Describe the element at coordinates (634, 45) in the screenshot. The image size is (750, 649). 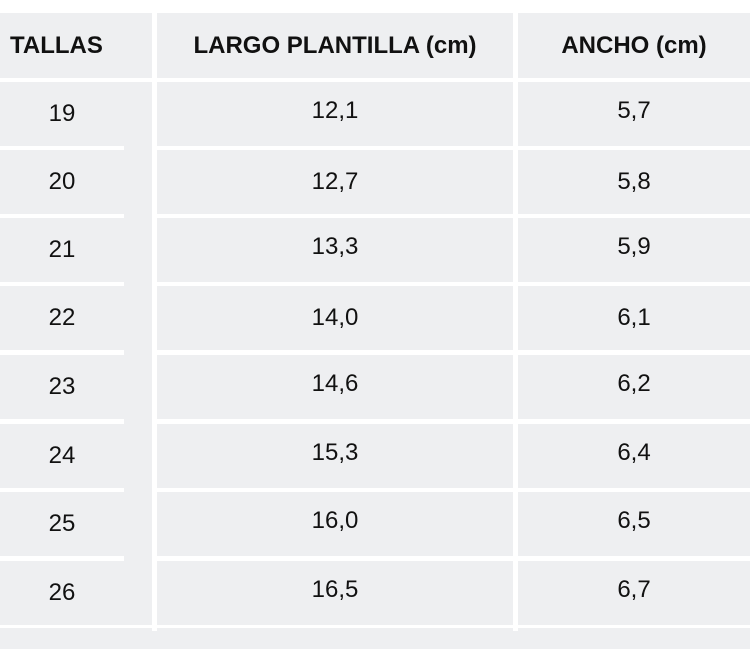
I see `header-ancho: ANCHO (cm)` at that location.